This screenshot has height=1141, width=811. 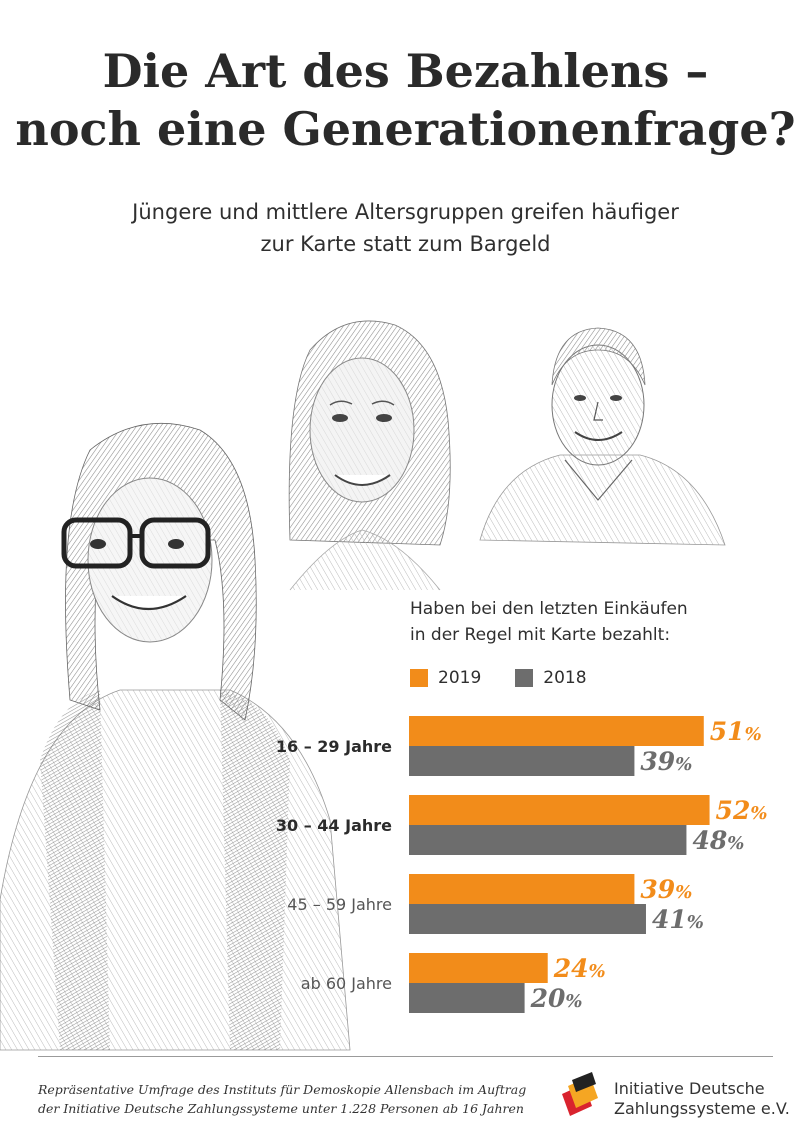 I want to click on legend-item-2019: 2019, so click(x=445, y=678).